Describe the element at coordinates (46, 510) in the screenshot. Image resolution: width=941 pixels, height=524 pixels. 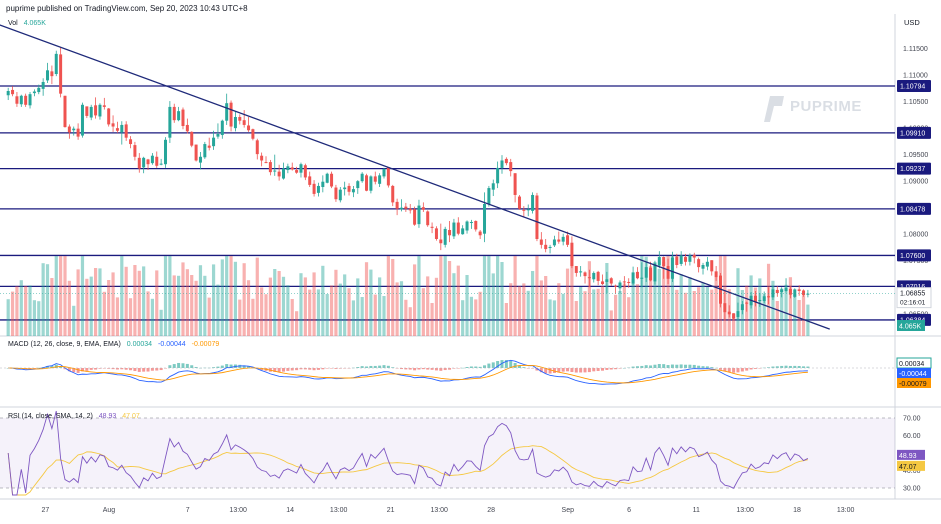
I see `time-tick-label: 27` at that location.